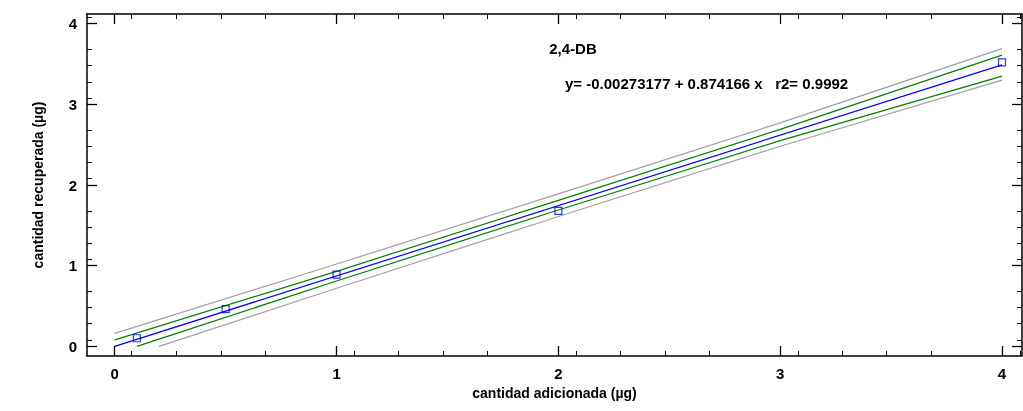  What do you see at coordinates (554, 393) in the screenshot?
I see `x-axis-title: cantidad adicionada (µg)` at bounding box center [554, 393].